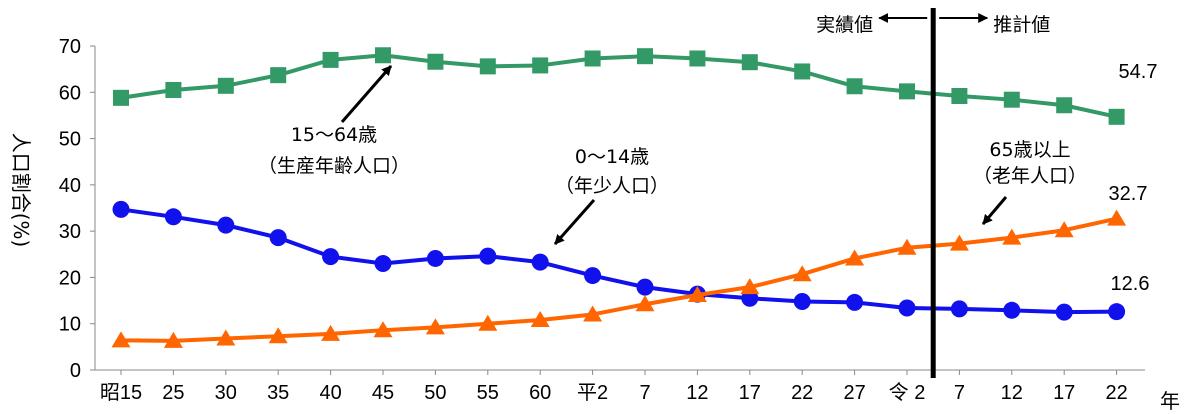  What do you see at coordinates (1021, 25) in the screenshot?
I see `projected-values-label: 推計値` at bounding box center [1021, 25].